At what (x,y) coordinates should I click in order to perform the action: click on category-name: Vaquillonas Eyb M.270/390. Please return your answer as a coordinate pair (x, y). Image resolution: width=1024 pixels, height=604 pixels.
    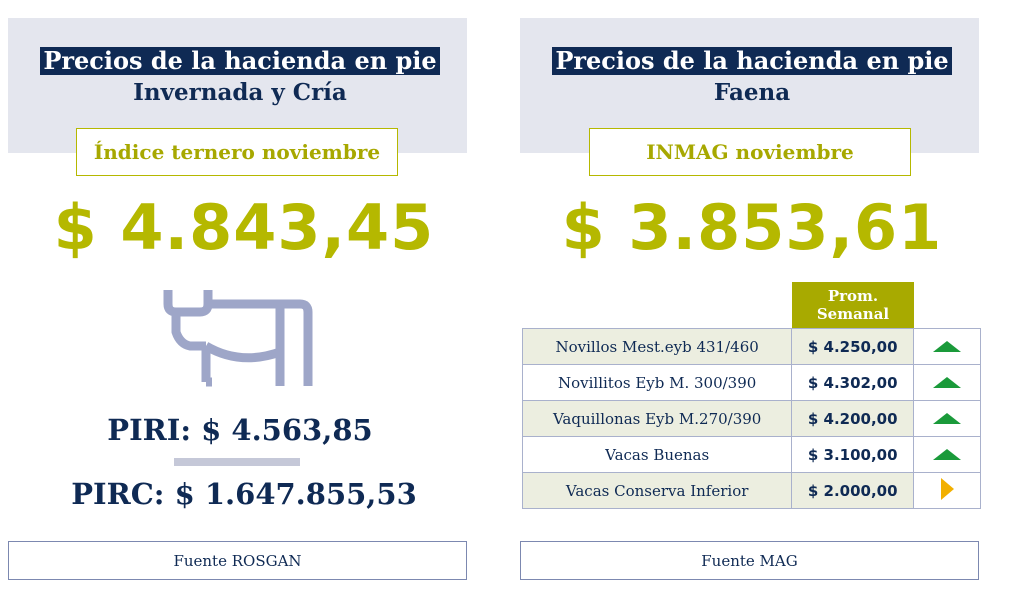
    Looking at the image, I should click on (657, 418).